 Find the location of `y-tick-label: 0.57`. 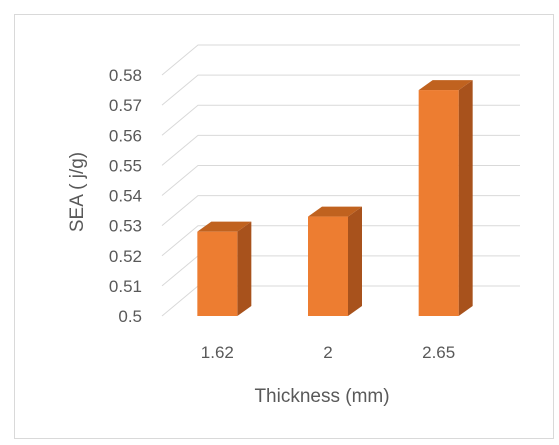

y-tick-label: 0.57 is located at coordinates (125, 105).